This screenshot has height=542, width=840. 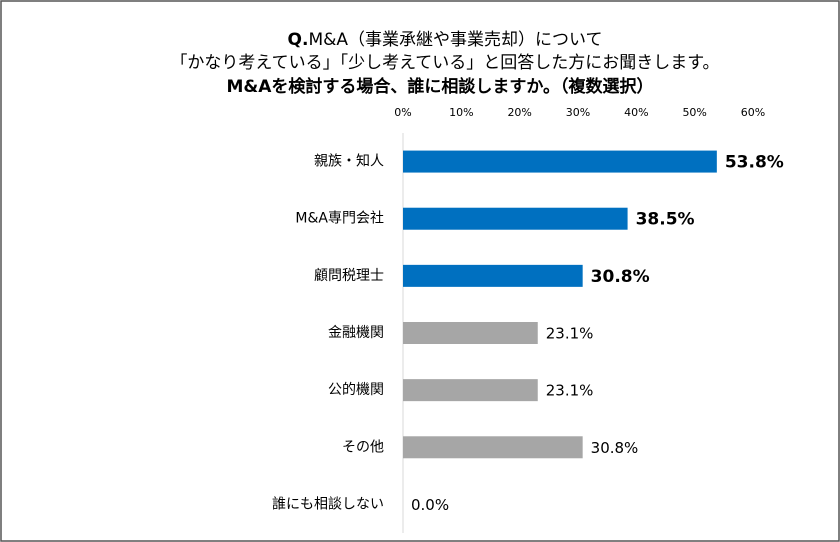 I want to click on value-label: 0.0%, so click(x=430, y=505).